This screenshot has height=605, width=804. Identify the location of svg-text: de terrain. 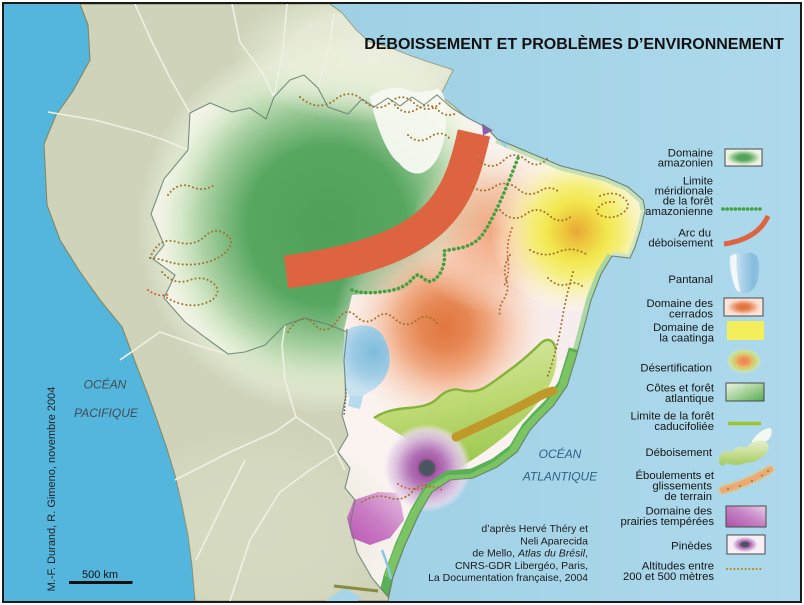
(688, 497).